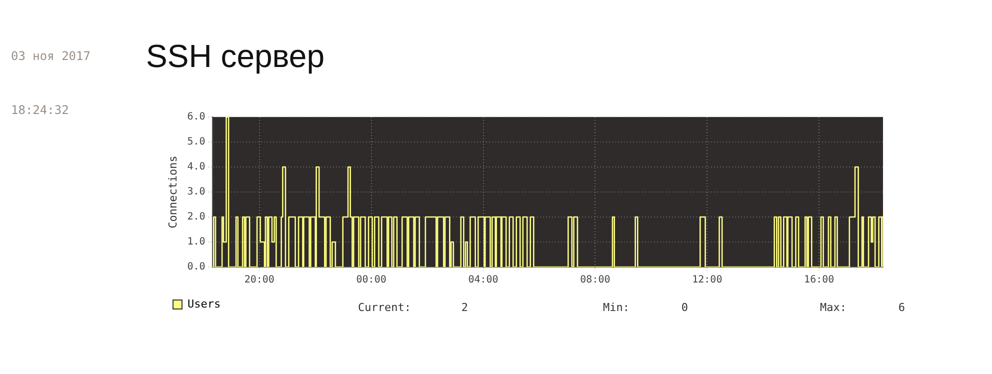 This screenshot has width=992, height=374. I want to click on y-tick-label: 4.0, so click(196, 167).